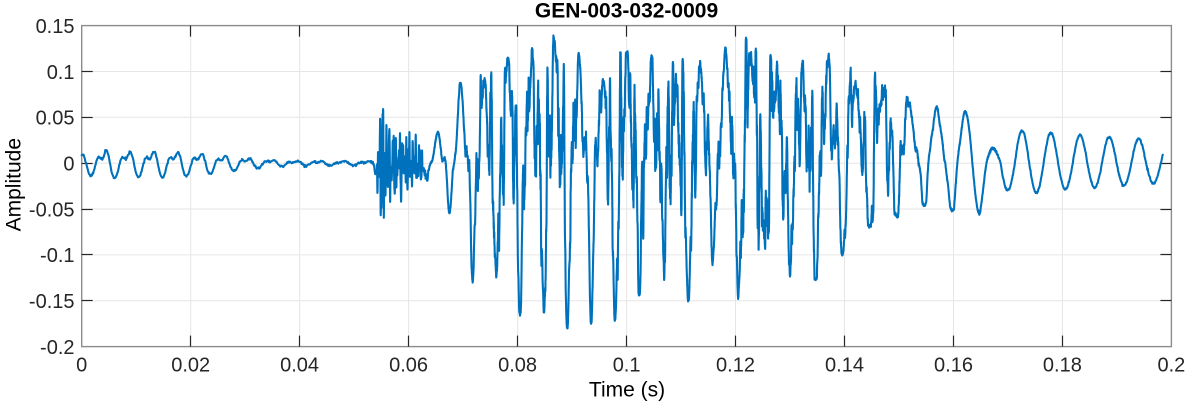  Describe the element at coordinates (626, 11) in the screenshot. I see `svg-text: GEN-003-032-0009` at that location.